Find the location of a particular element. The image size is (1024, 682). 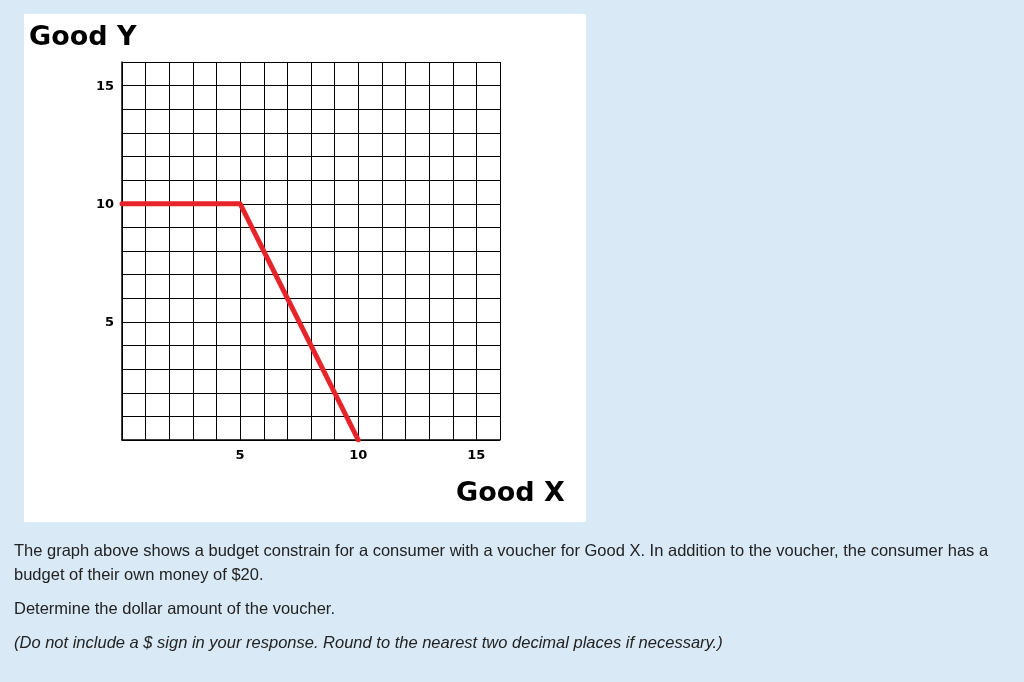

y-tick-label: 10 is located at coordinates (104, 204).